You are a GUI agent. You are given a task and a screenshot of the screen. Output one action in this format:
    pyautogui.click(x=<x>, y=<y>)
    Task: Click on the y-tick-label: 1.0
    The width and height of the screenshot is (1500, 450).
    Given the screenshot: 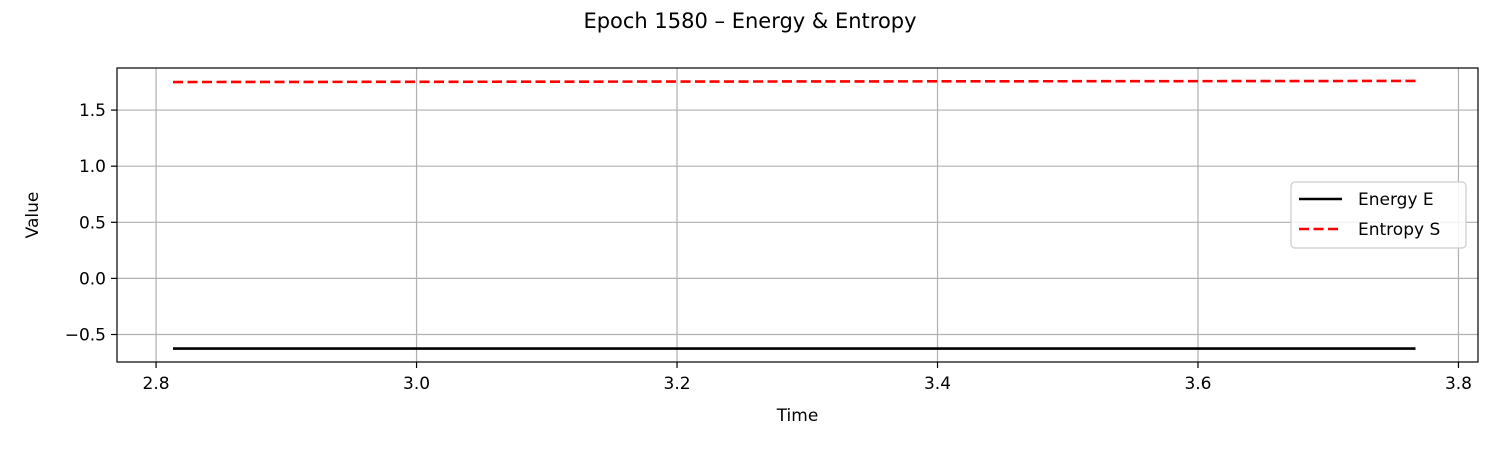 What is the action you would take?
    pyautogui.click(x=92, y=167)
    